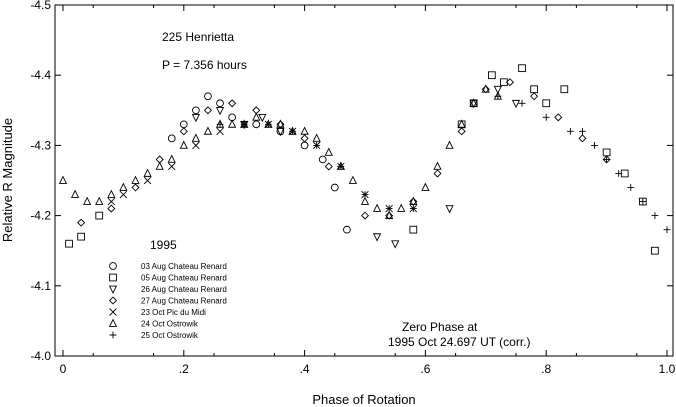  Describe the element at coordinates (459, 342) in the screenshot. I see `zero-phase-annotation-line2: 1995 Oct 24.697 UT (corr.)` at that location.